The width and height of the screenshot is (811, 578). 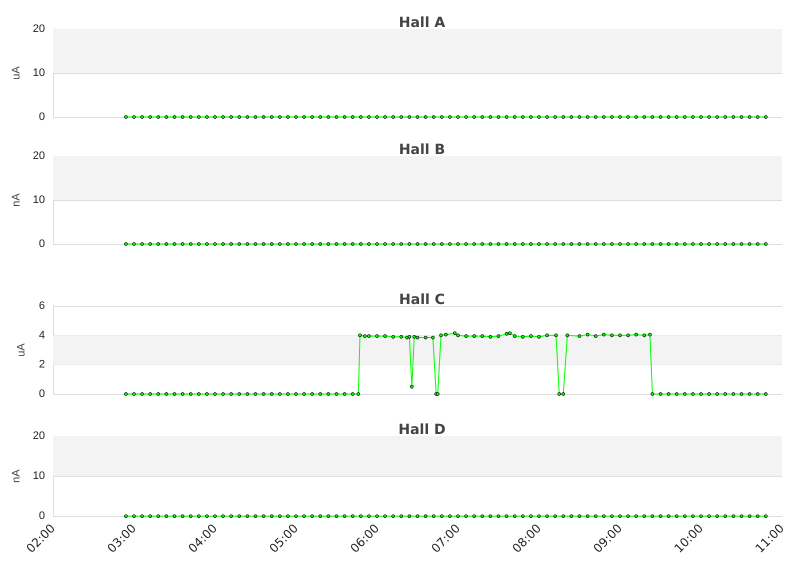 I want to click on chart-title: Hall D, so click(x=422, y=430).